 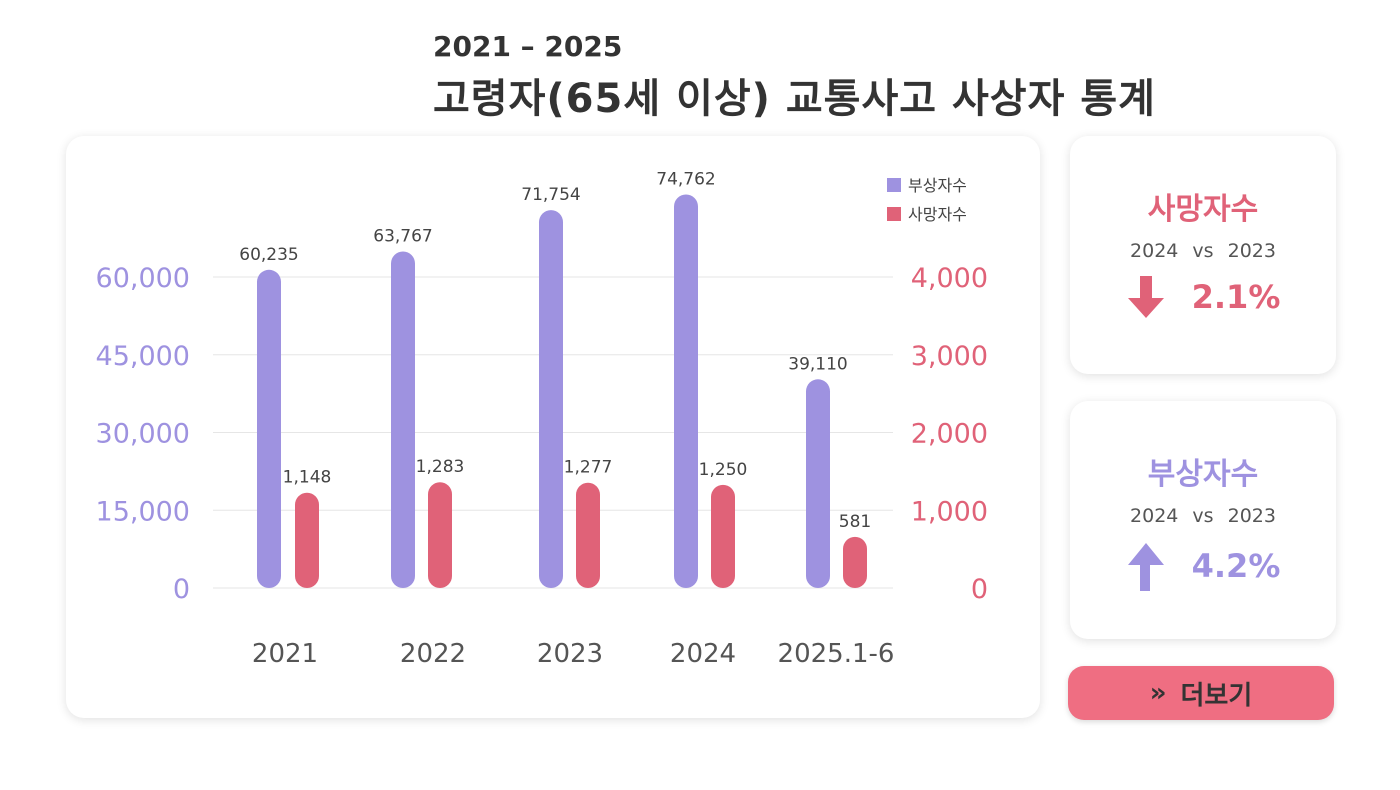 I want to click on left-axis-tick: 30,000, so click(x=143, y=434).